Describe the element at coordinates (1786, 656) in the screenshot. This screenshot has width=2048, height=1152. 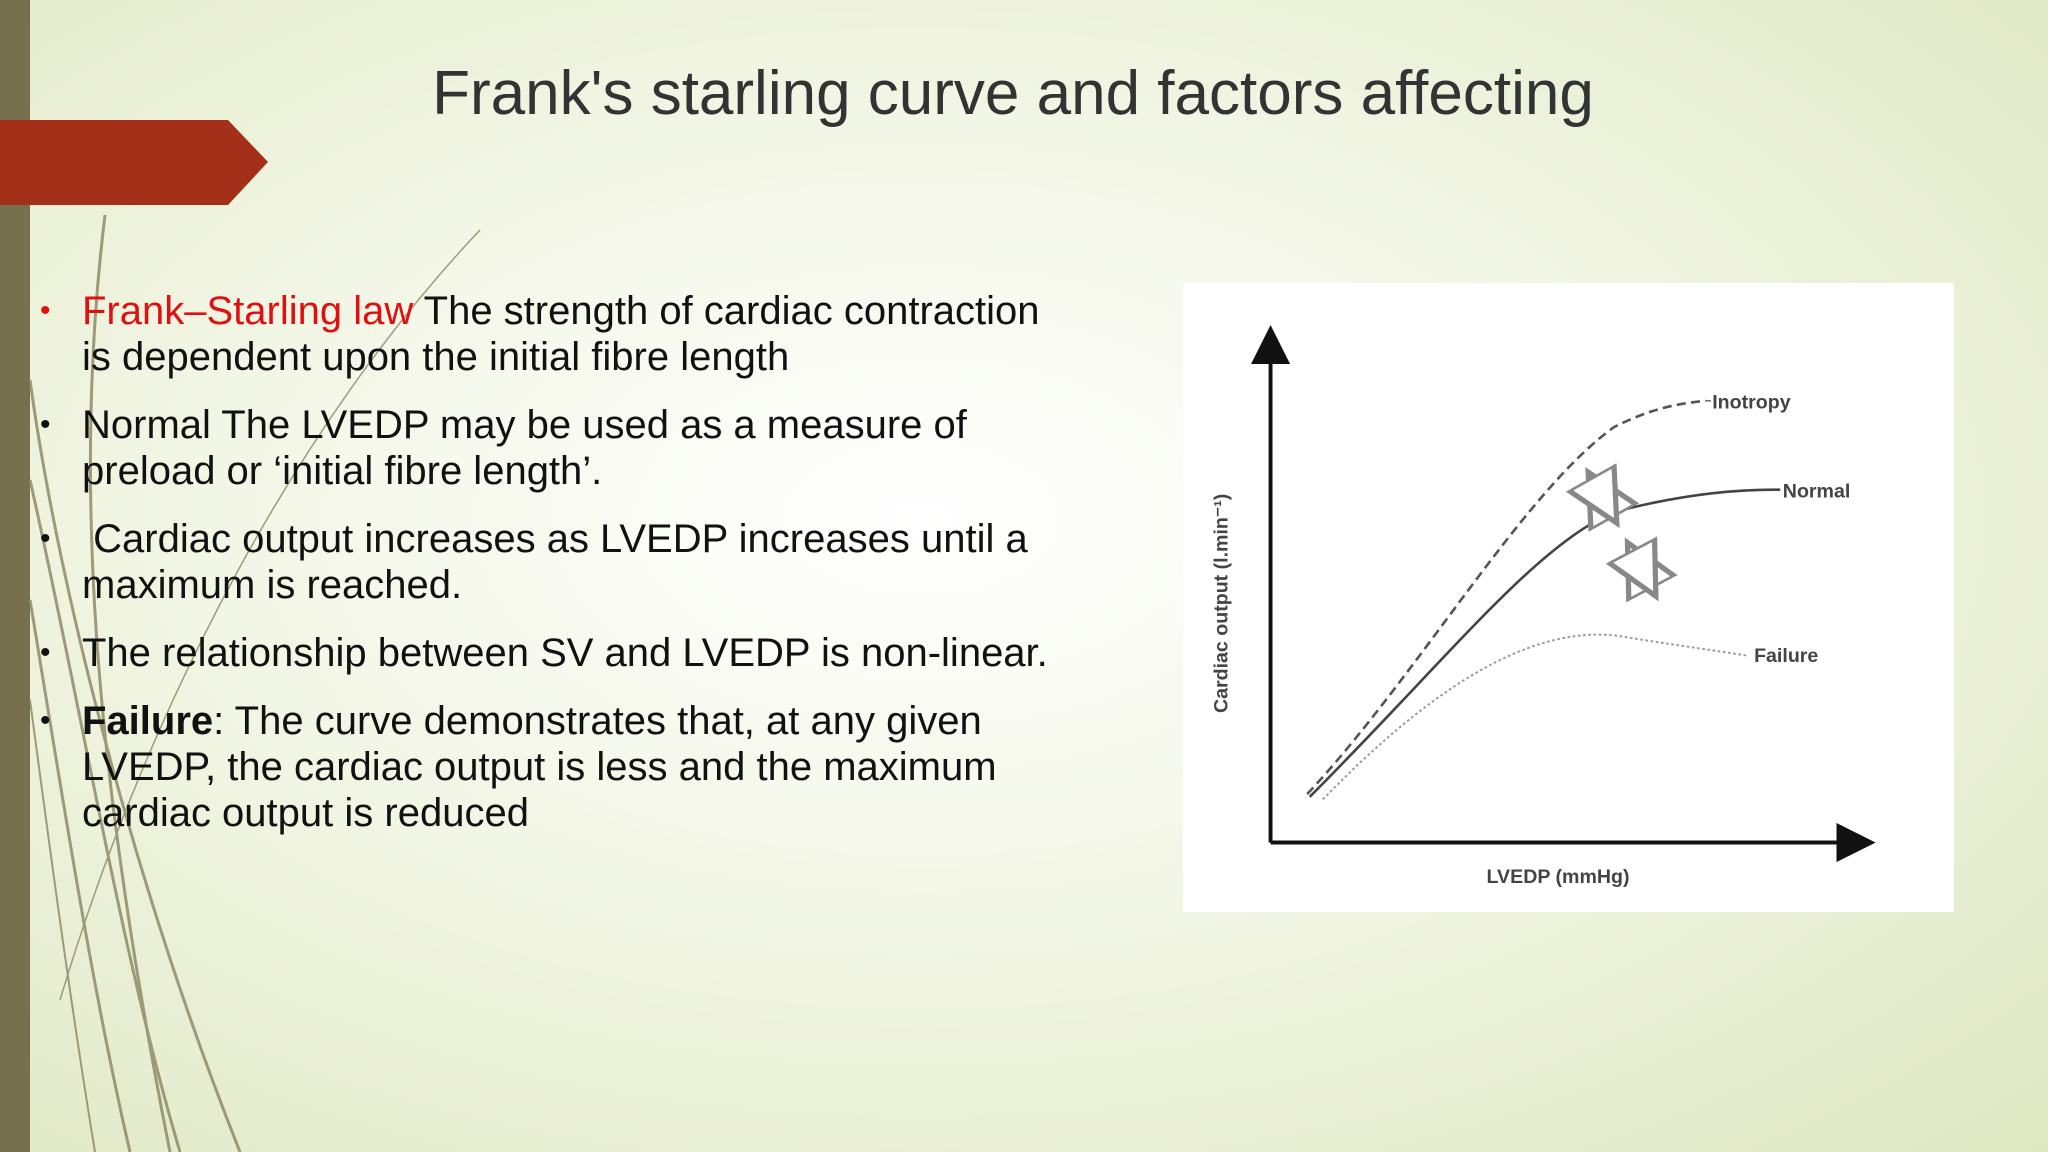
I see `curve-label: Failure` at that location.